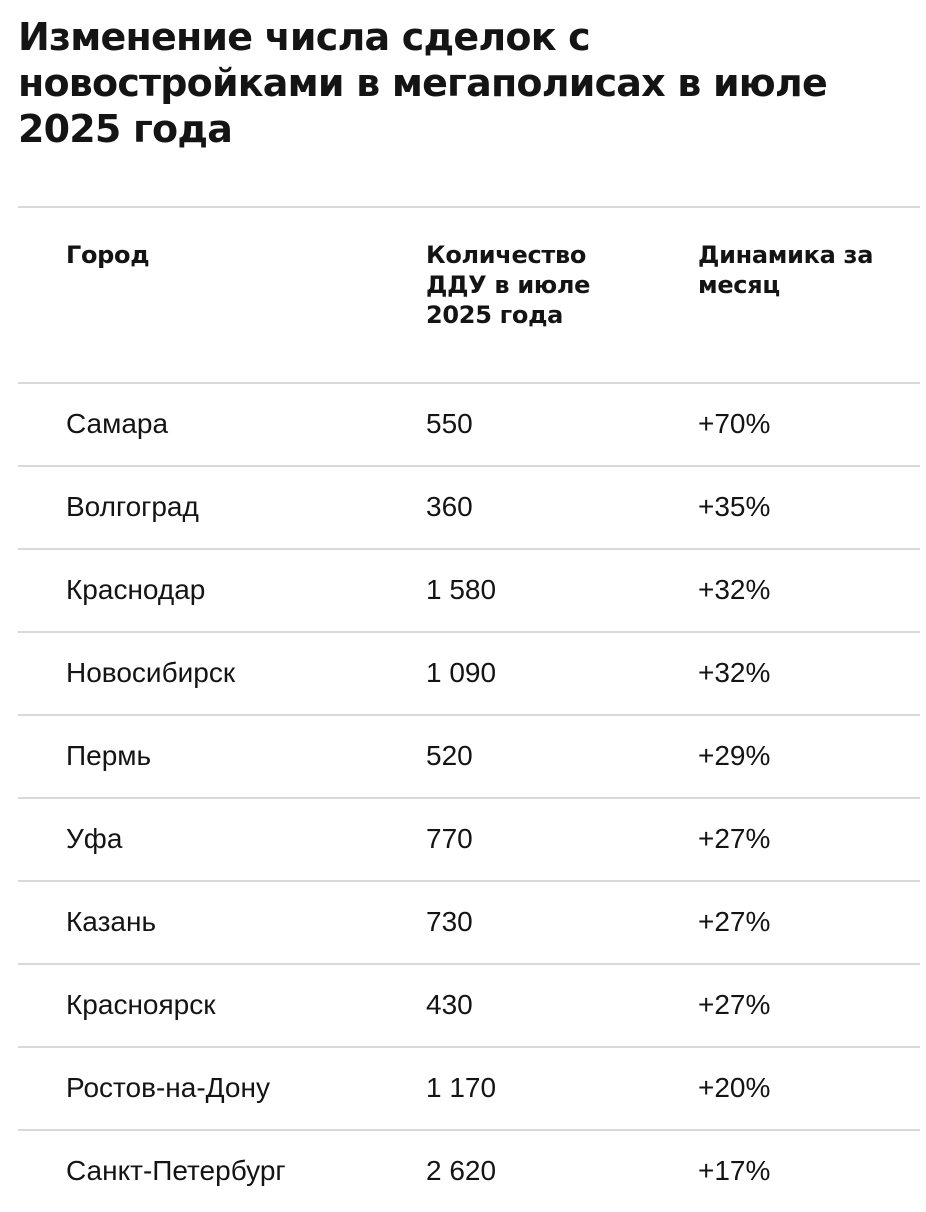  I want to click on table-row: Казань 730 +27%, so click(469, 923).